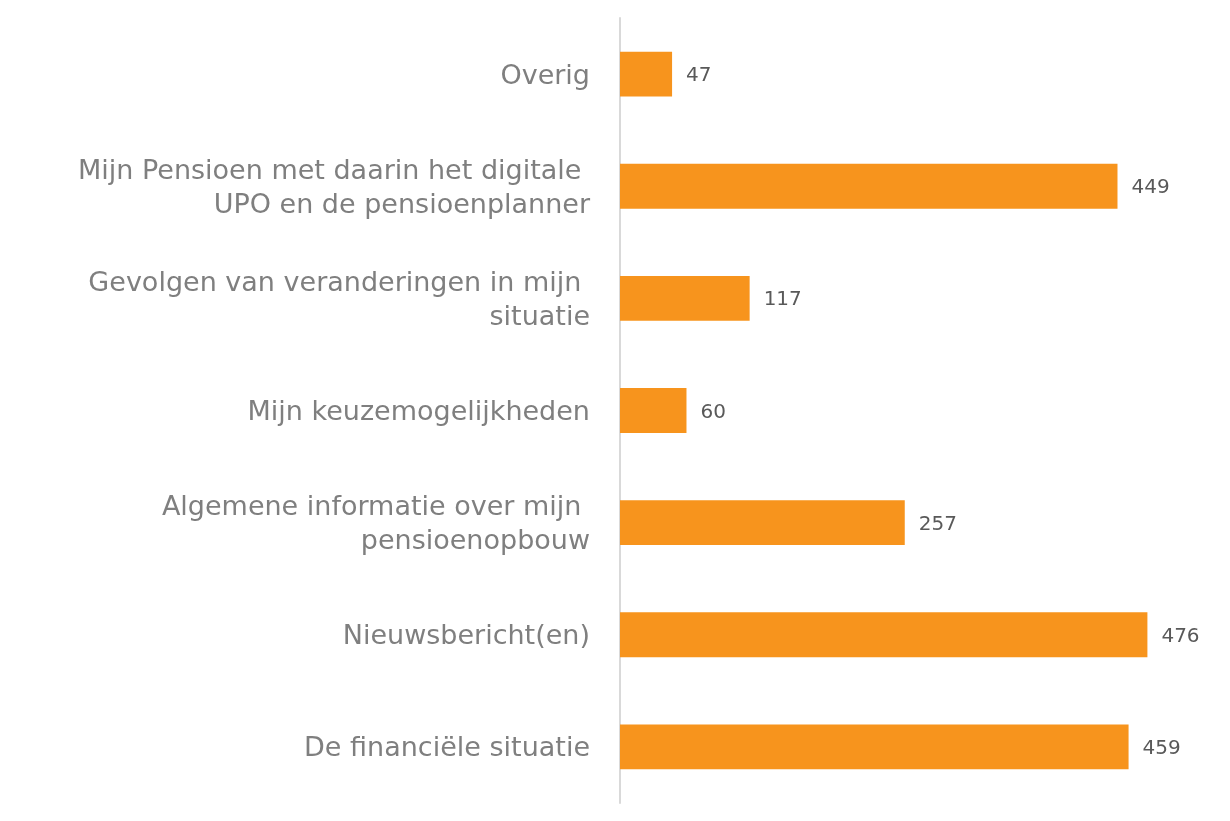 This screenshot has height=821, width=1230. What do you see at coordinates (699, 74) in the screenshot?
I see `data-label: 47` at bounding box center [699, 74].